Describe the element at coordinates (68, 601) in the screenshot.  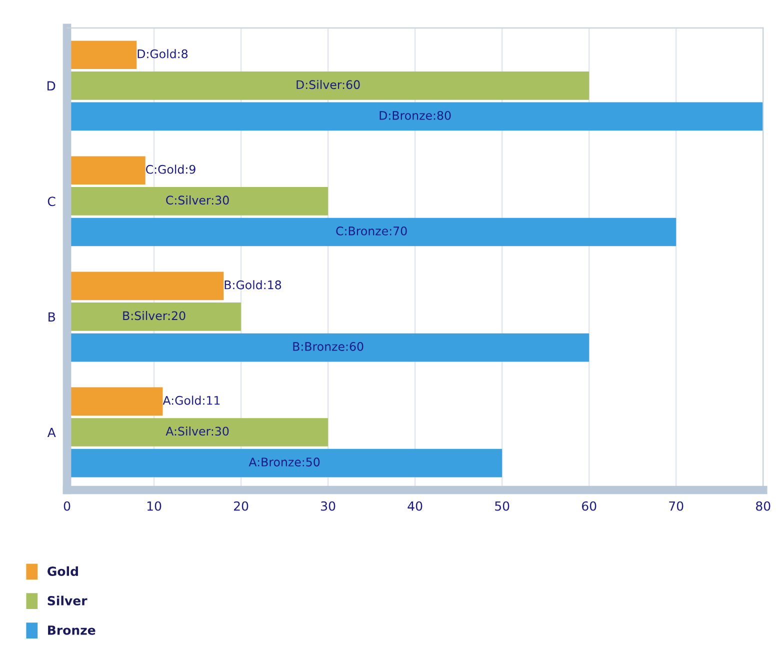
I see `legend-label: Silver` at that location.